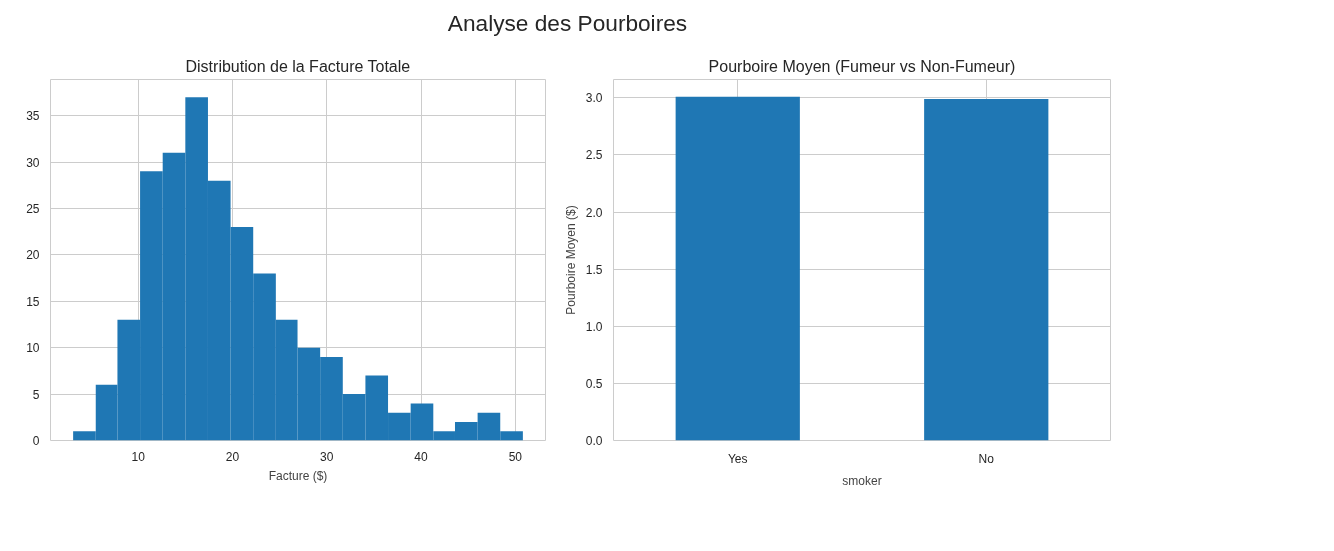 The width and height of the screenshot is (1334, 551). I want to click on x-tick-label: 10, so click(138, 456).